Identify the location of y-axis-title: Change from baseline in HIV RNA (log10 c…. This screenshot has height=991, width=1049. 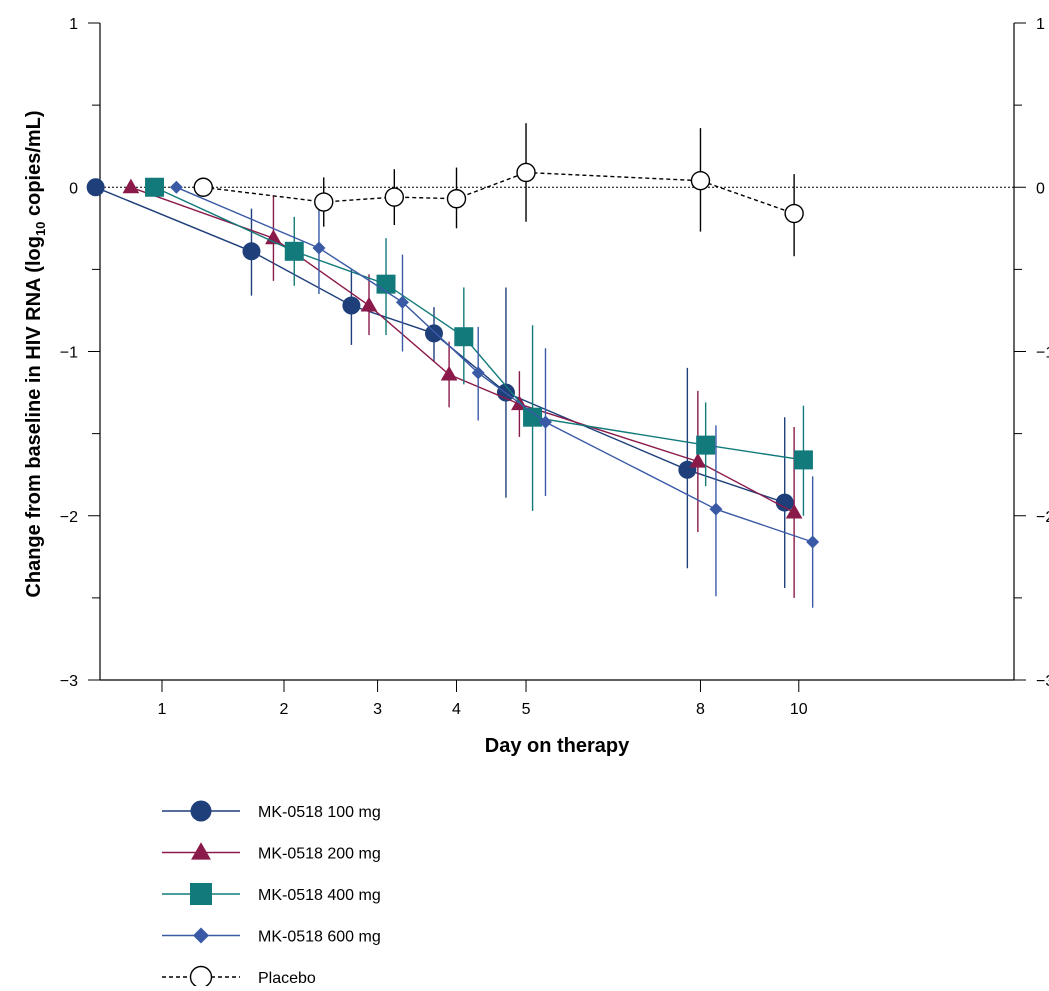
(35, 353).